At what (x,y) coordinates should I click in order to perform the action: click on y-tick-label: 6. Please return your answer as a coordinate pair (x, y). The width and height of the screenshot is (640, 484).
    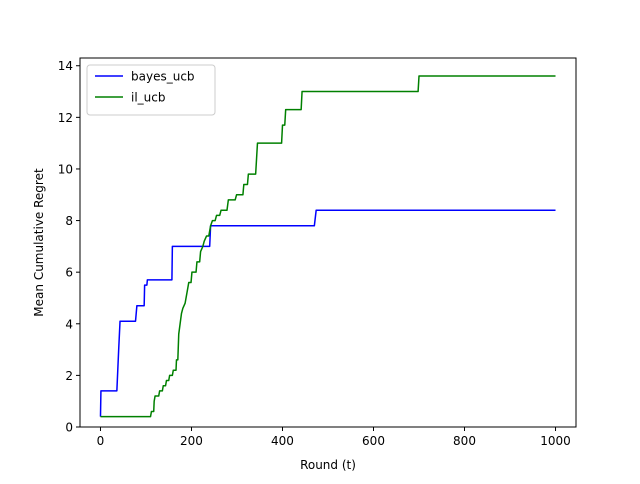
    Looking at the image, I should click on (69, 273).